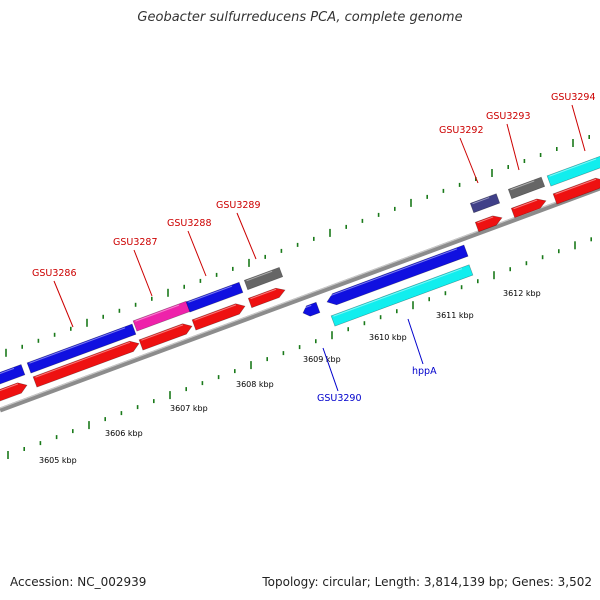  I want to click on accession-text: Accession: NC_002939, so click(78, 582).